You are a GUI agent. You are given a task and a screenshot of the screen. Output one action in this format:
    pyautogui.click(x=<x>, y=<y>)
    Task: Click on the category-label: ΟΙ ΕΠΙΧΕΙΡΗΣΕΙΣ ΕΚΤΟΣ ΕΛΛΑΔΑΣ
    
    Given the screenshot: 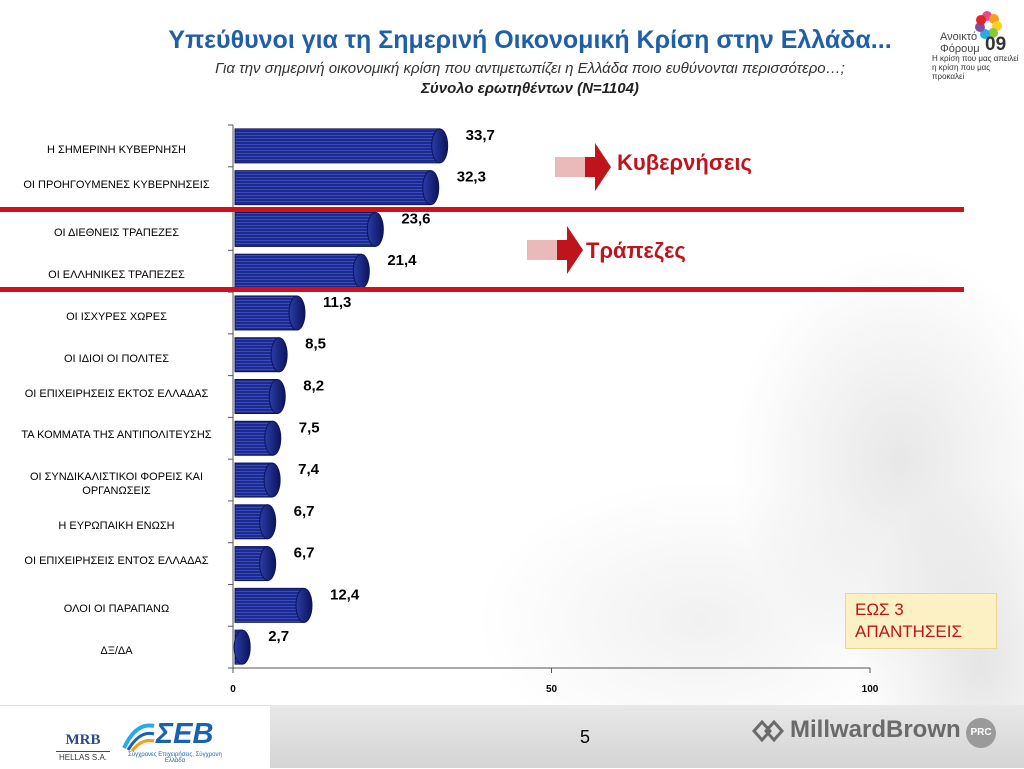 What is the action you would take?
    pyautogui.click(x=116, y=393)
    